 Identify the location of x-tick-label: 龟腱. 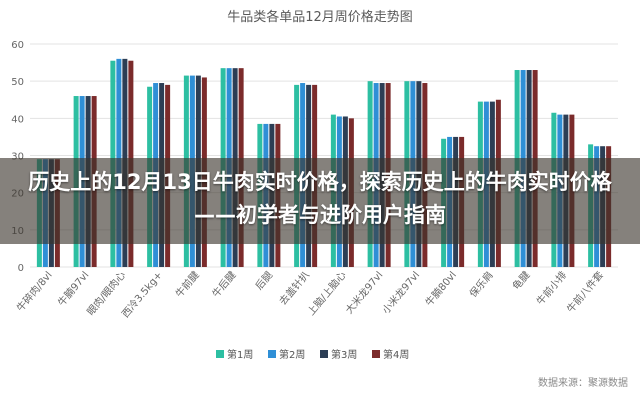
(521, 280).